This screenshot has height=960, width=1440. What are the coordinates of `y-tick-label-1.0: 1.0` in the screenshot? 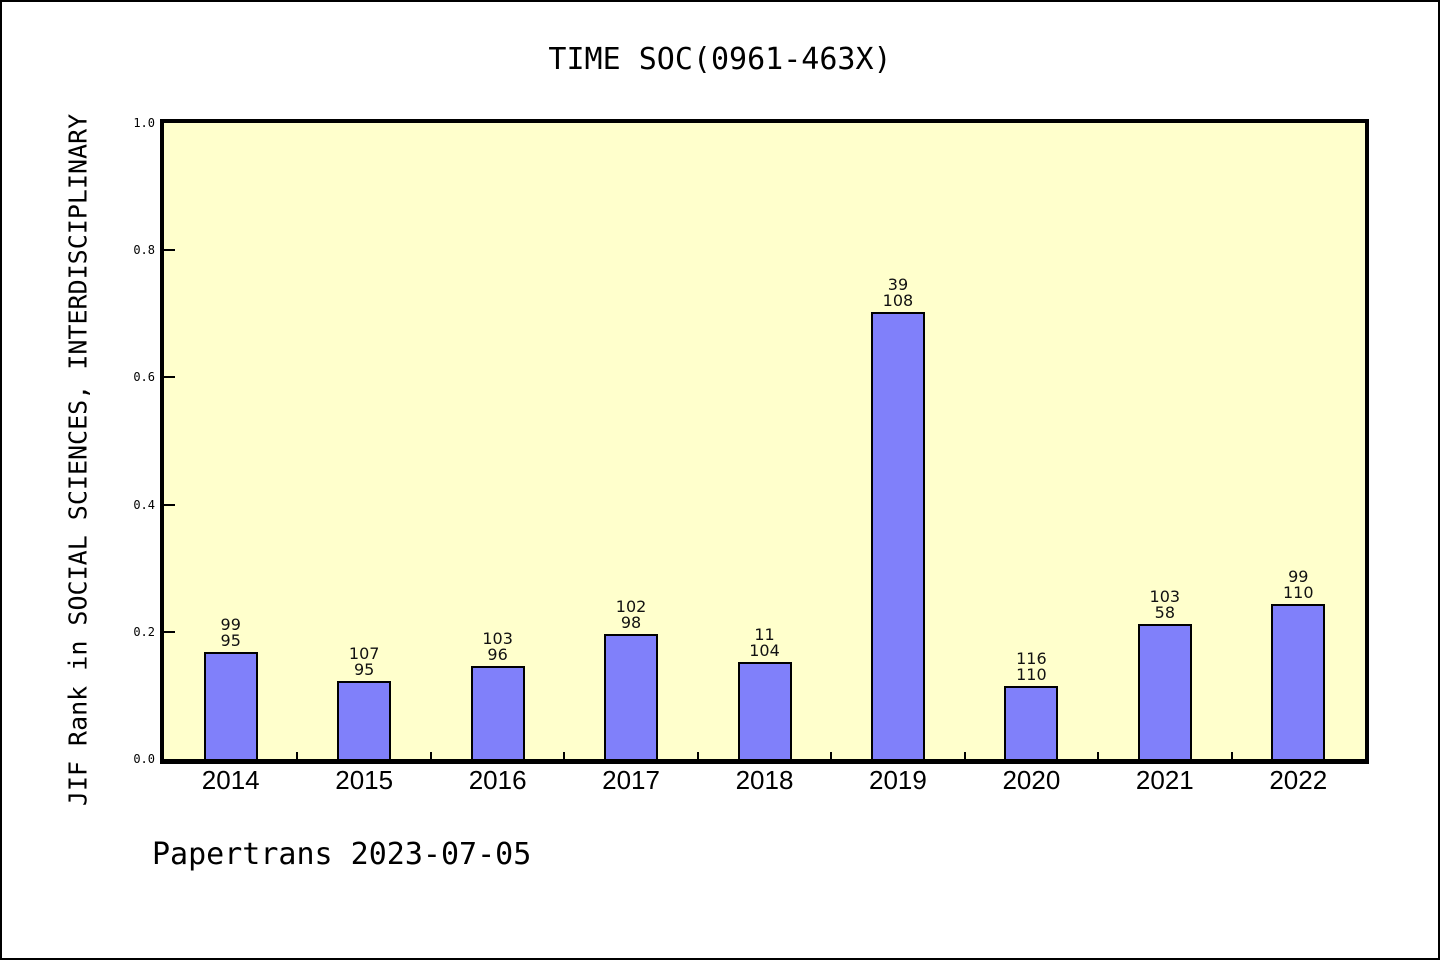 It's located at (144, 123).